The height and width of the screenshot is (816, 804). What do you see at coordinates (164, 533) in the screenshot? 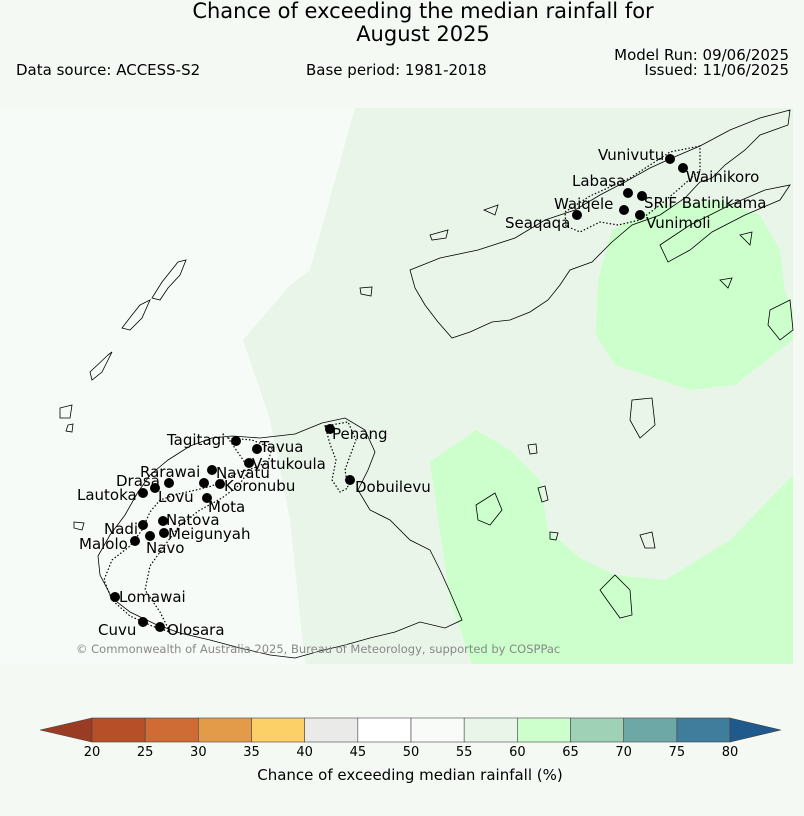
I see `station-marker-meigunyah` at bounding box center [164, 533].